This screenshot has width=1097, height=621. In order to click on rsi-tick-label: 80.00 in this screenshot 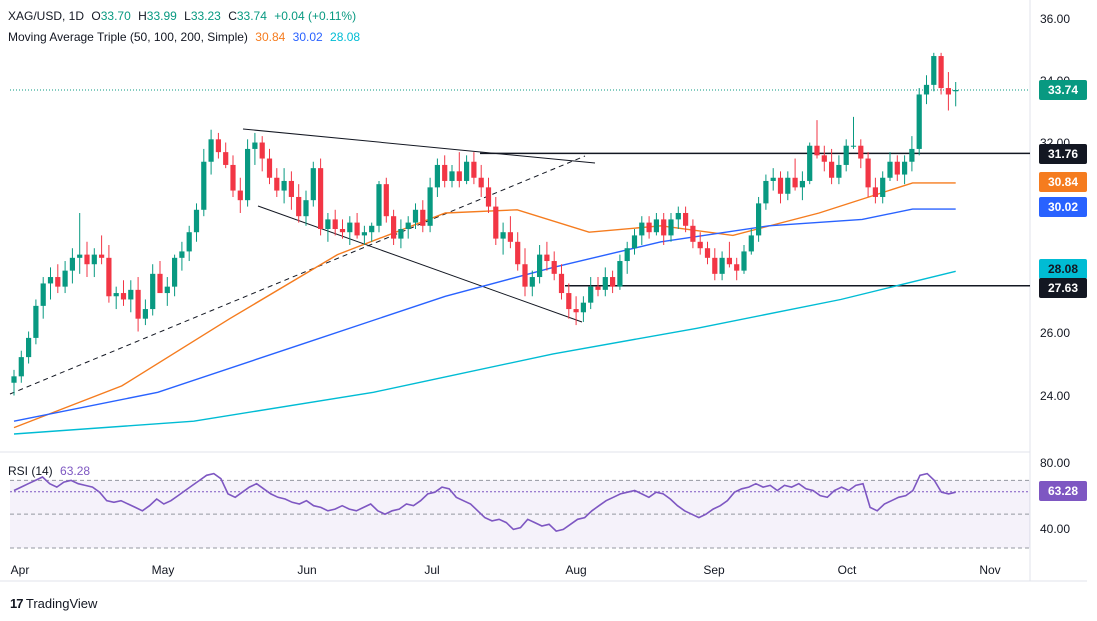, I will do `click(1055, 463)`.